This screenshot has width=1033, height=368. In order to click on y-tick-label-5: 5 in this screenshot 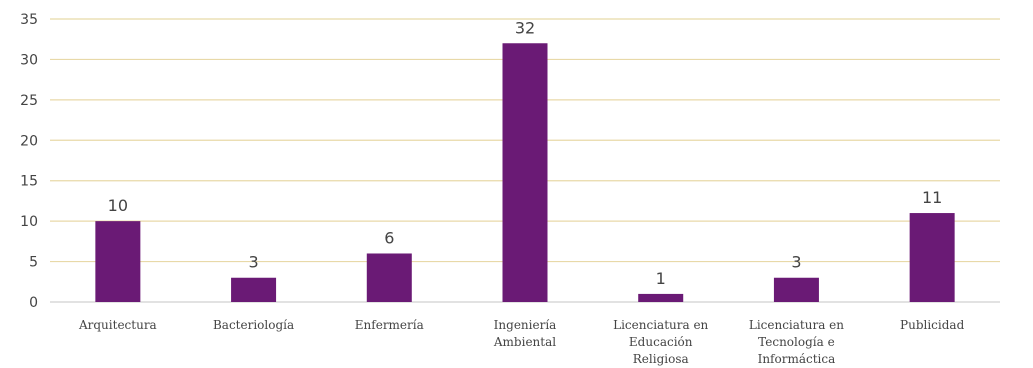, I will do `click(33, 263)`.